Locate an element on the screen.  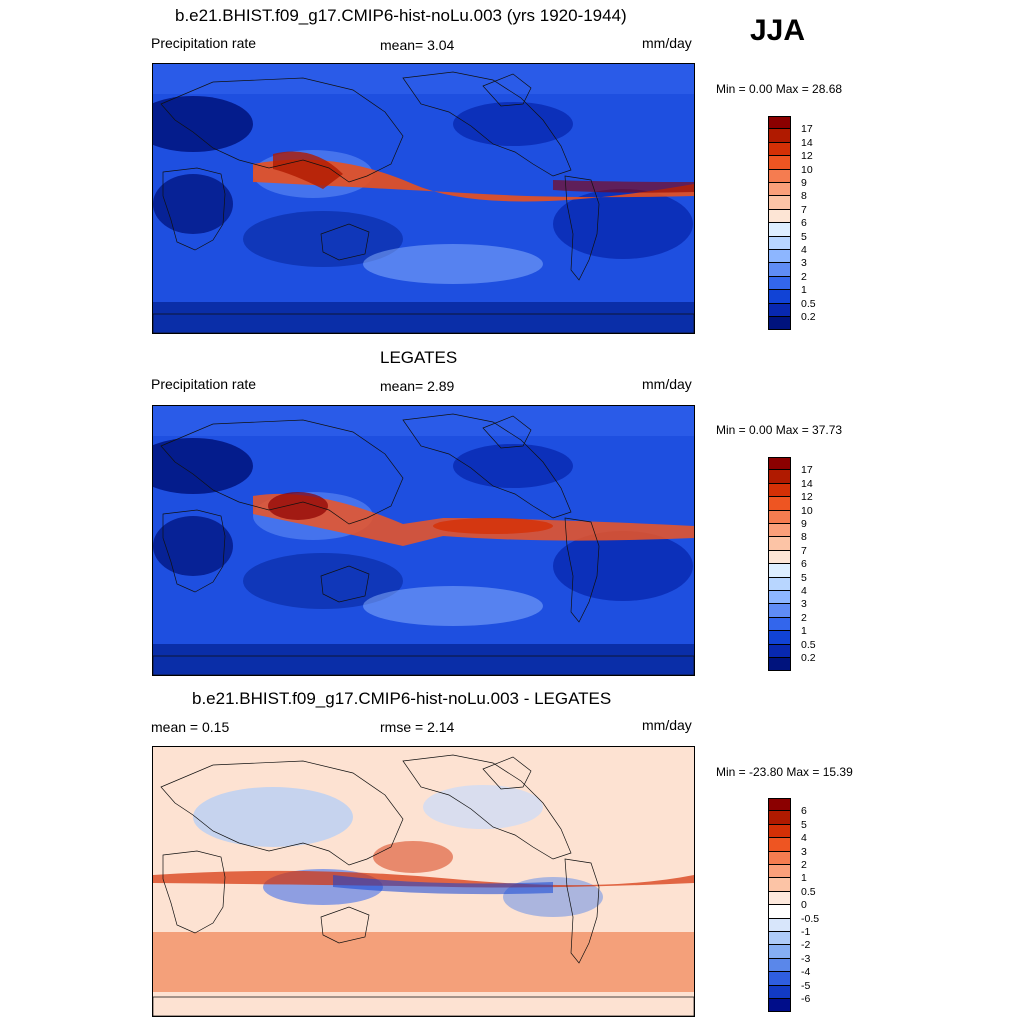
colorbar-tick-label: 0 is located at coordinates (804, 905).